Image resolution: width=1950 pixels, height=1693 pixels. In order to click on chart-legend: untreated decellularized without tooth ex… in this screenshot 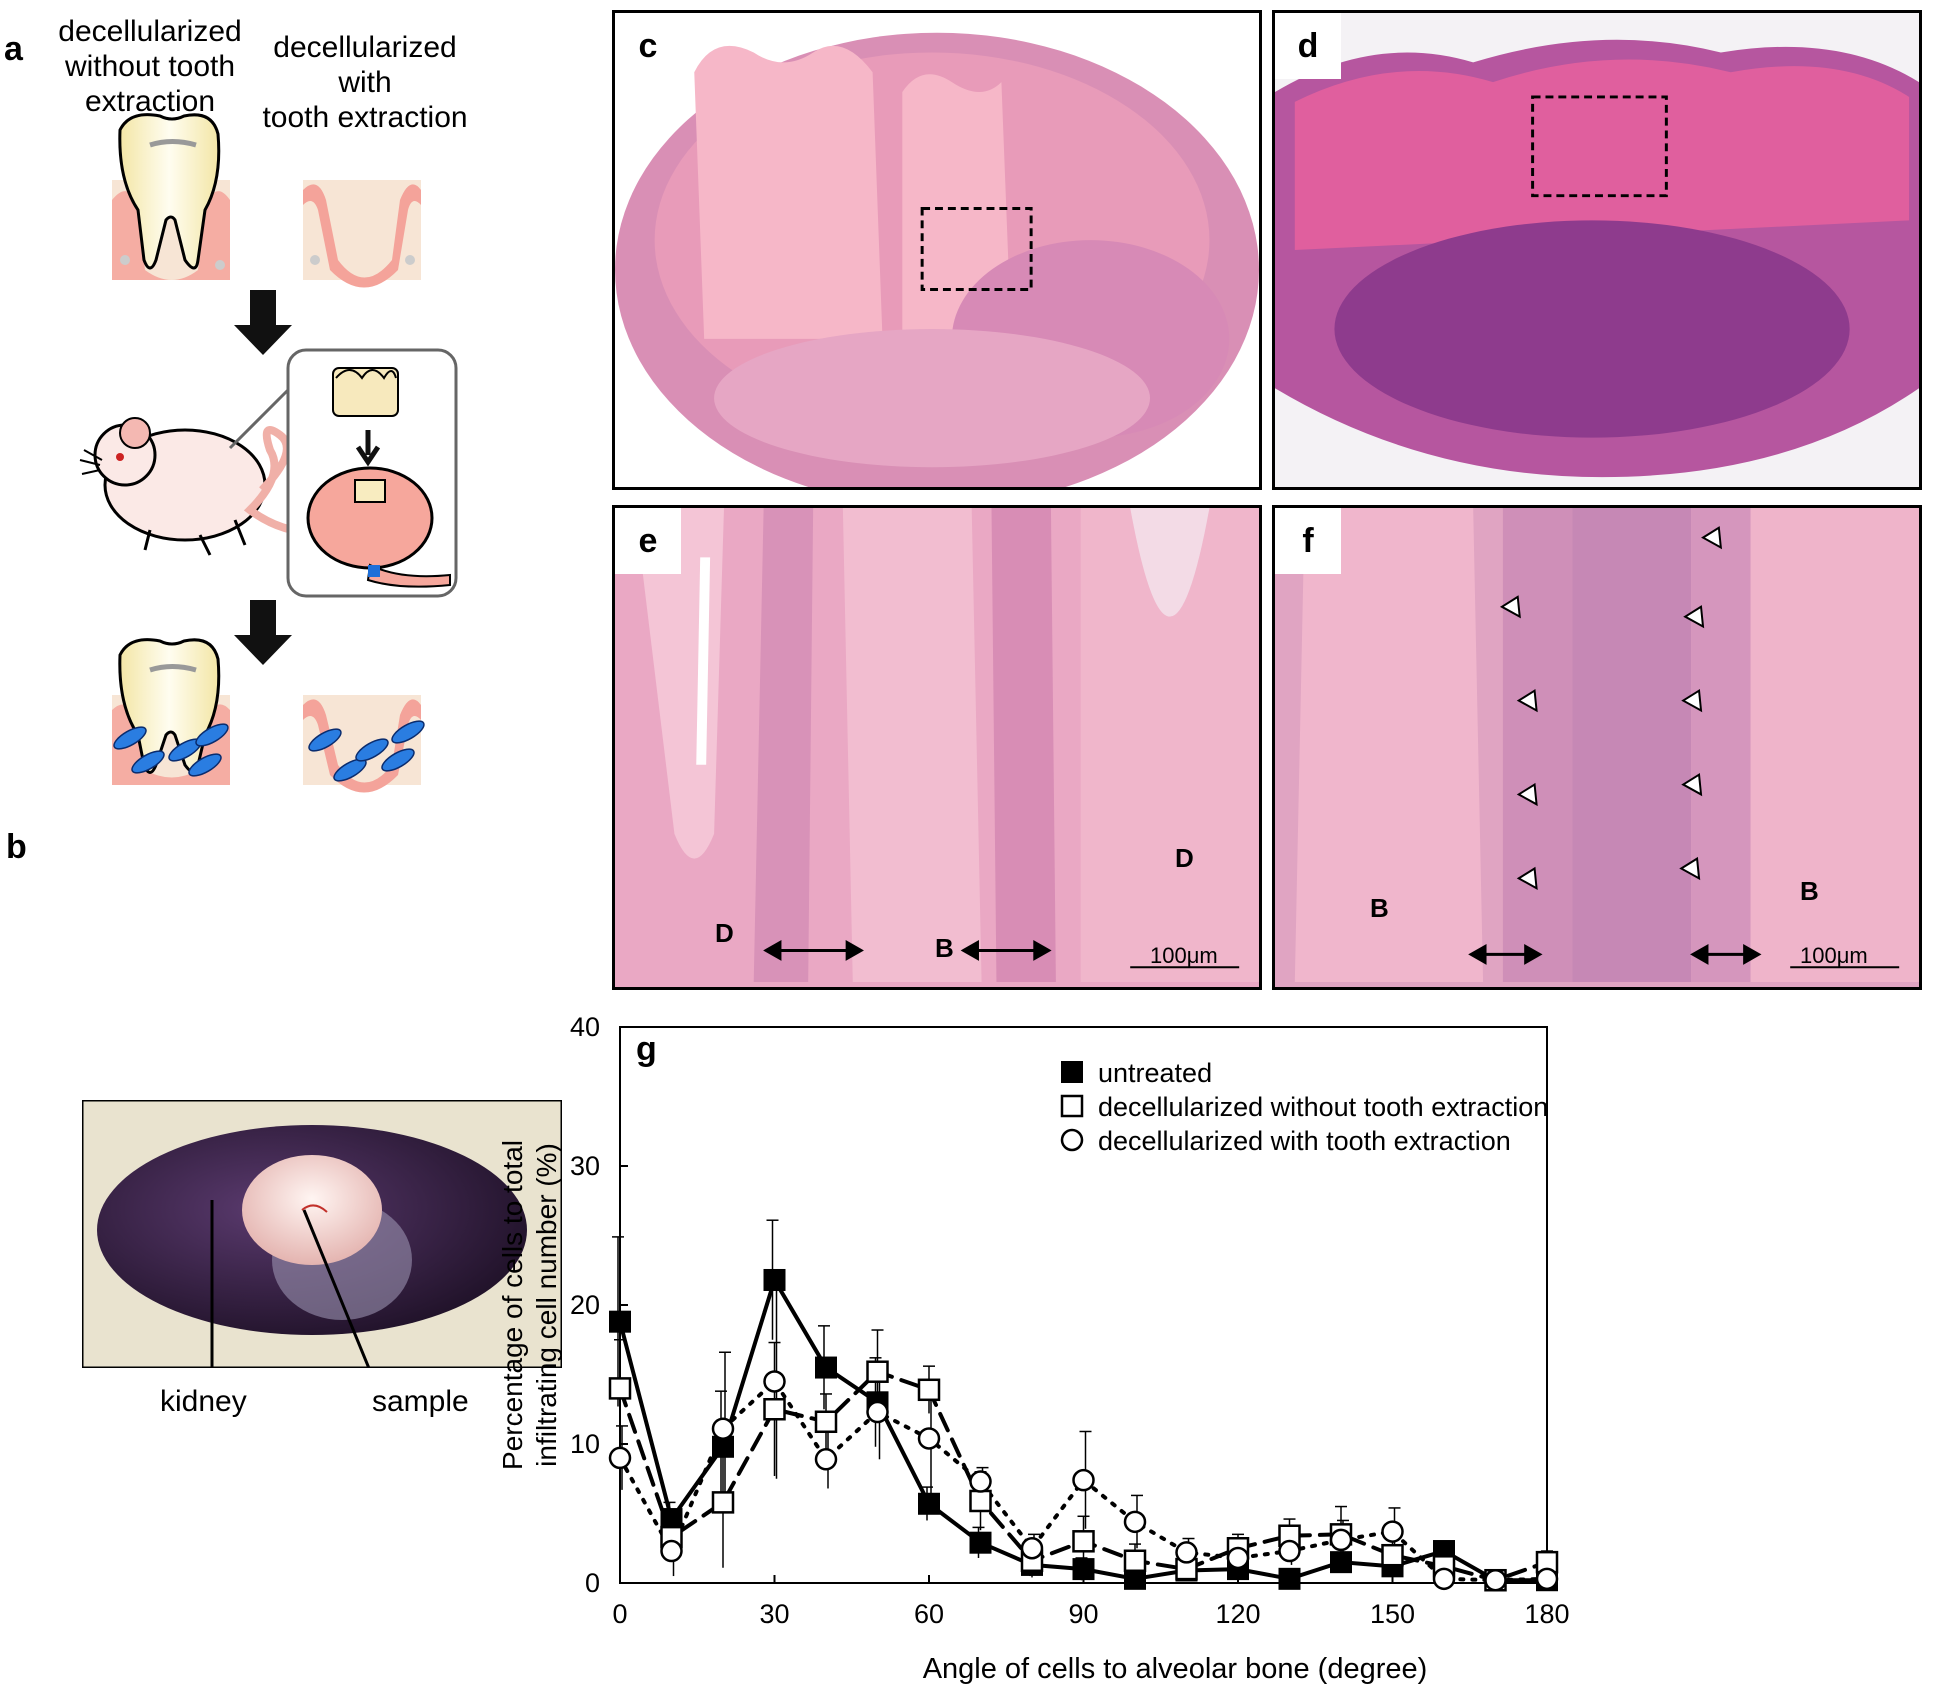, I will do `click(1304, 1107)`.